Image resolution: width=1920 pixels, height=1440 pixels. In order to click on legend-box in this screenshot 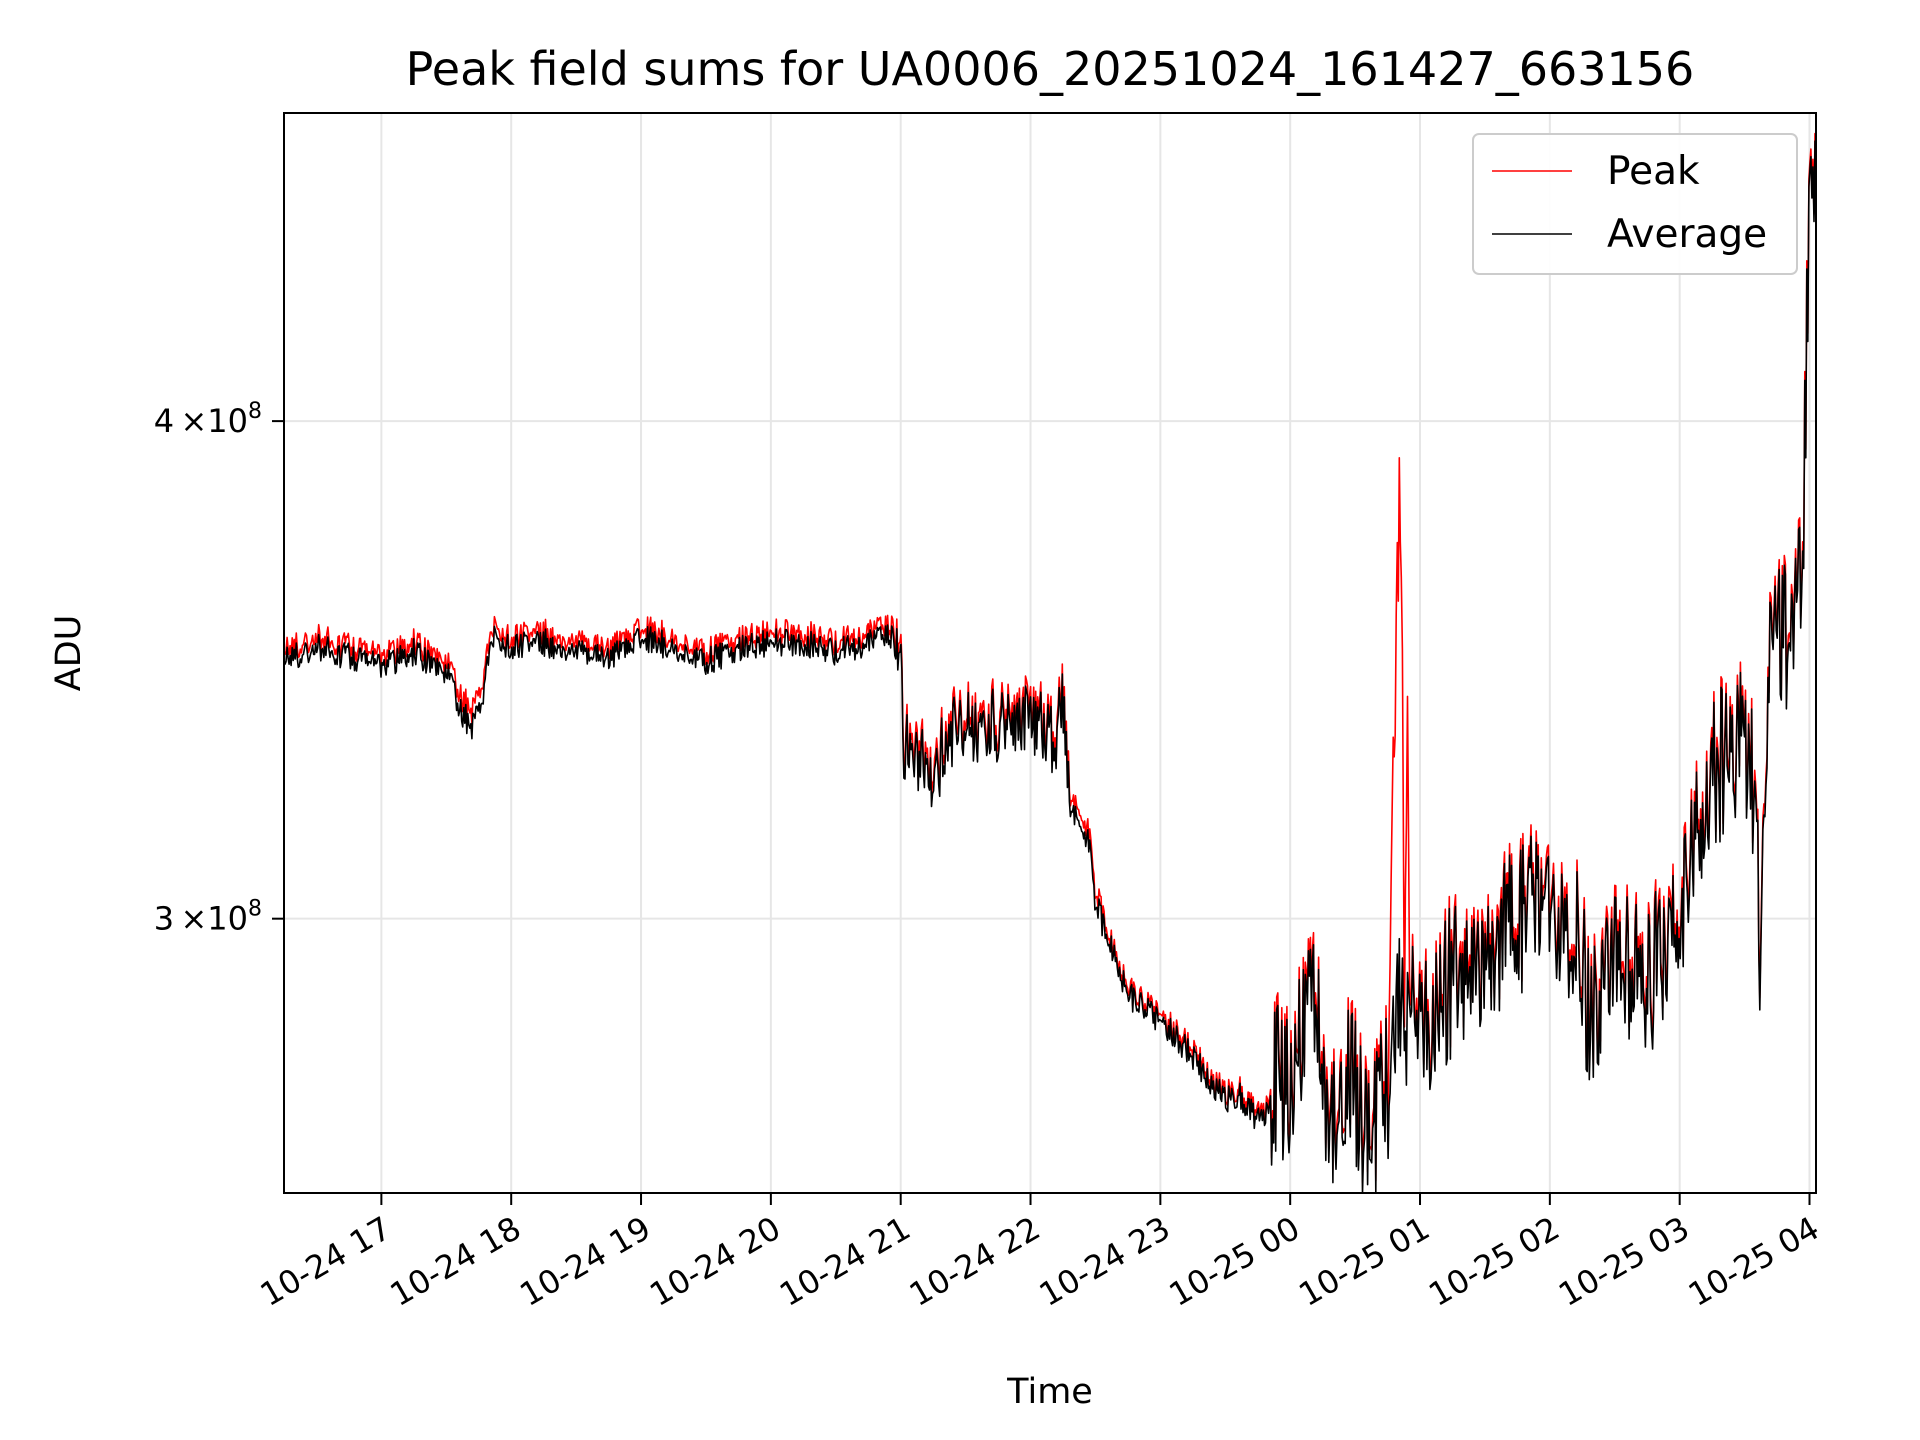, I will do `click(1635, 204)`.